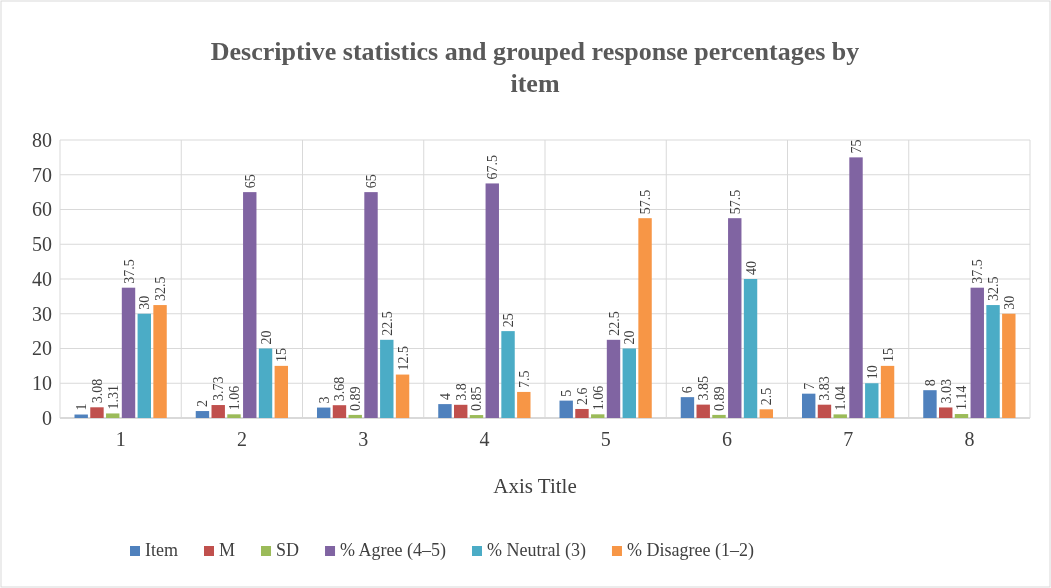 The width and height of the screenshot is (1051, 588). Describe the element at coordinates (445, 397) in the screenshot. I see `data-label: 4` at that location.